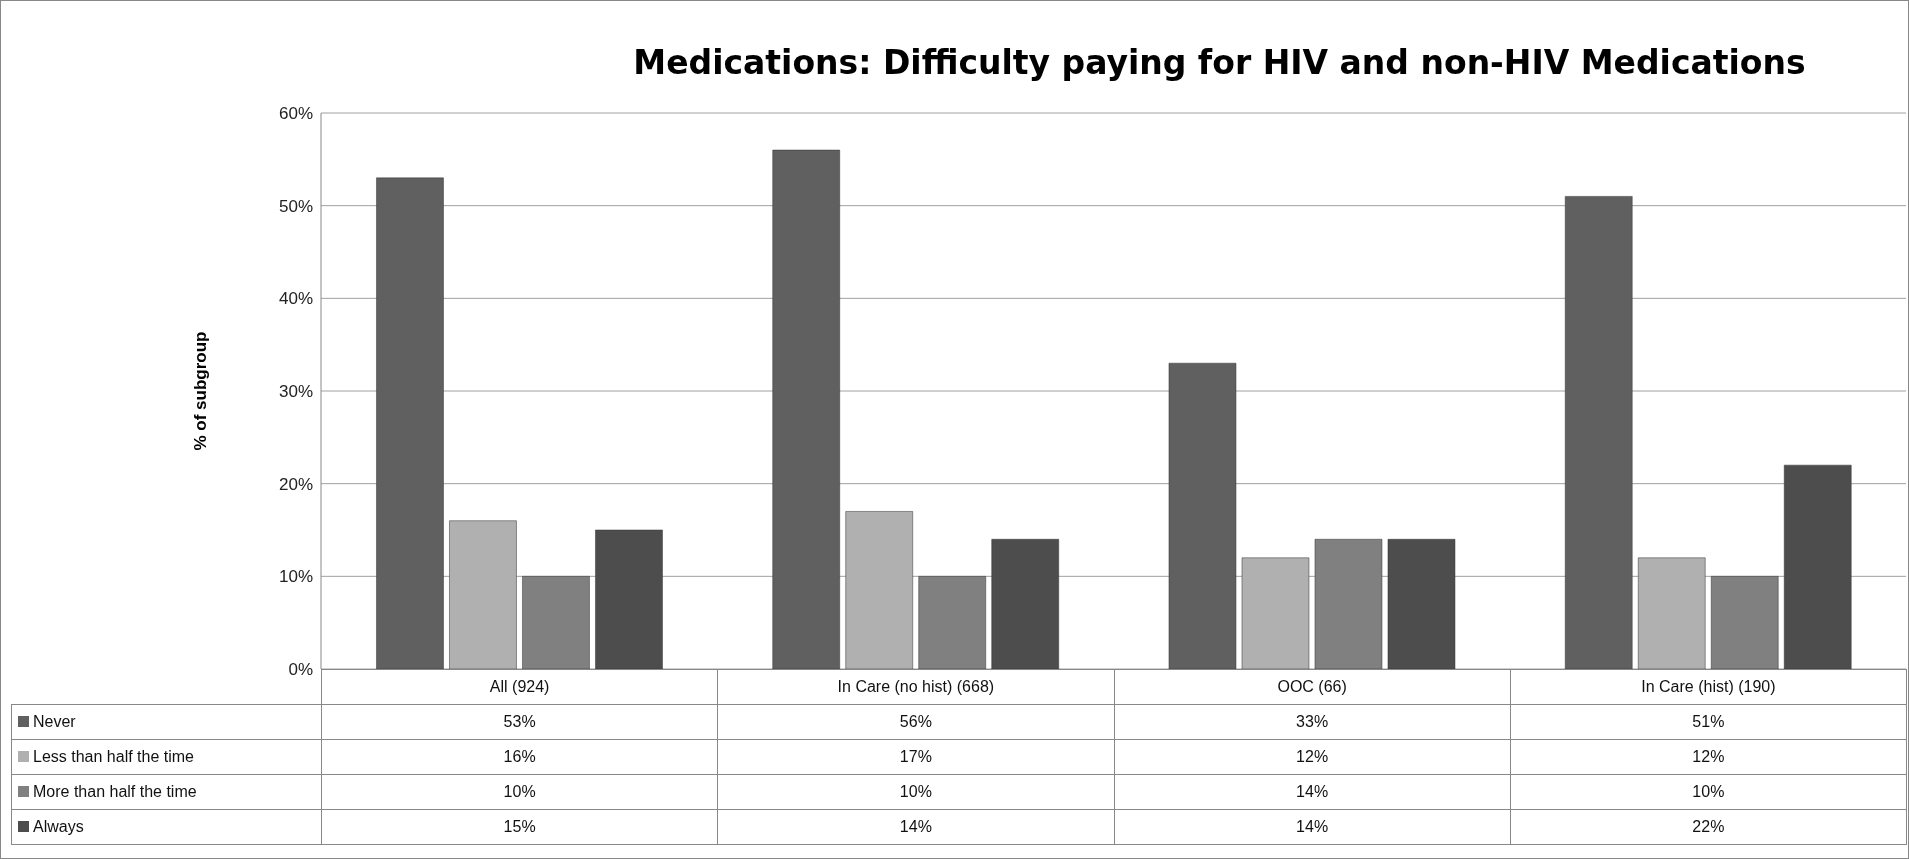 The height and width of the screenshot is (859, 1909). What do you see at coordinates (1312, 722) in the screenshot?
I see `data-label: 33%` at bounding box center [1312, 722].